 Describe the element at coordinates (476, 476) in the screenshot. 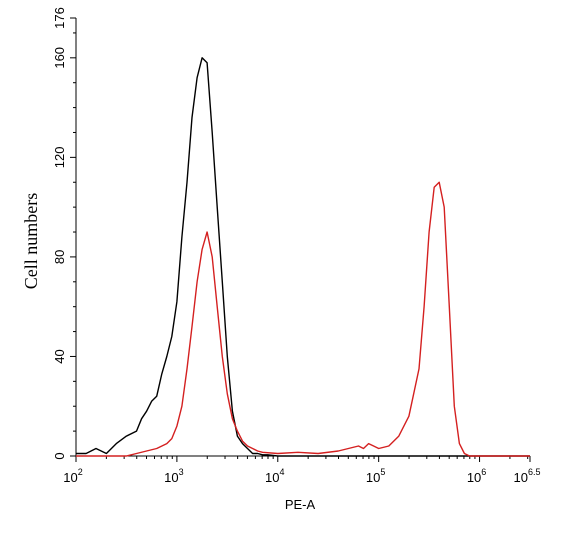

I see `x-tick-label: 10⁶` at that location.